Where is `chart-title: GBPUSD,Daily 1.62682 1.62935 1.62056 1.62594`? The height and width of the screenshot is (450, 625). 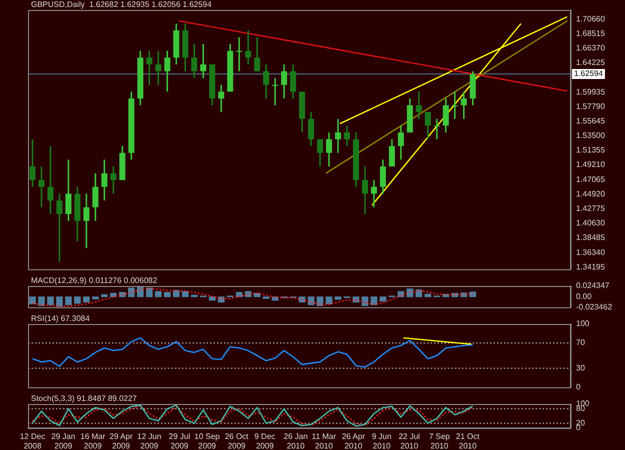 chart-title: GBPUSD,Daily 1.62682 1.62935 1.62056 1.62594 is located at coordinates (121, 5).